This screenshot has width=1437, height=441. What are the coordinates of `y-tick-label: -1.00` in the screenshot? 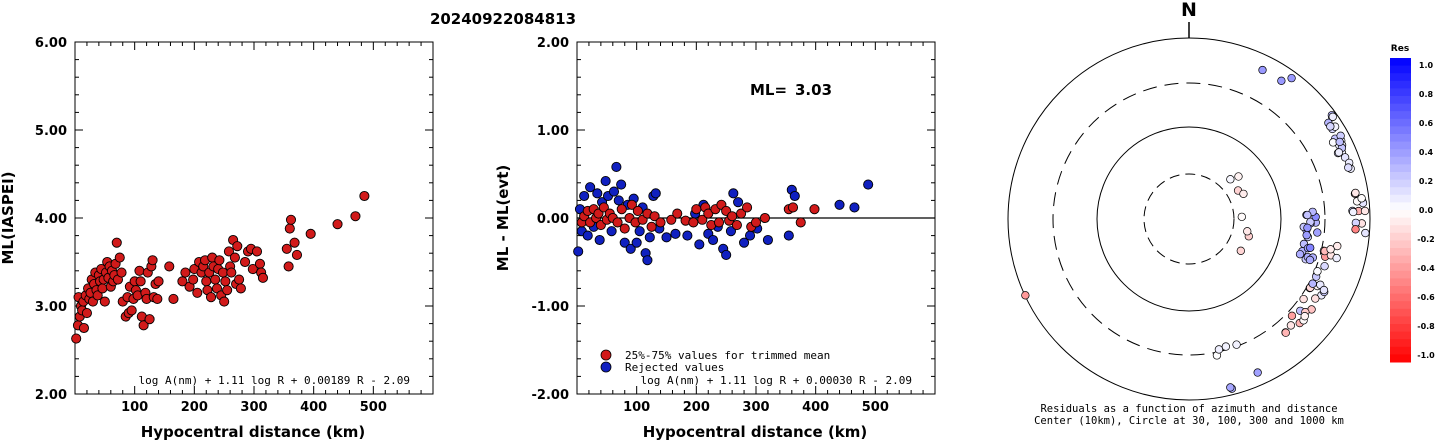 It's located at (550, 307).